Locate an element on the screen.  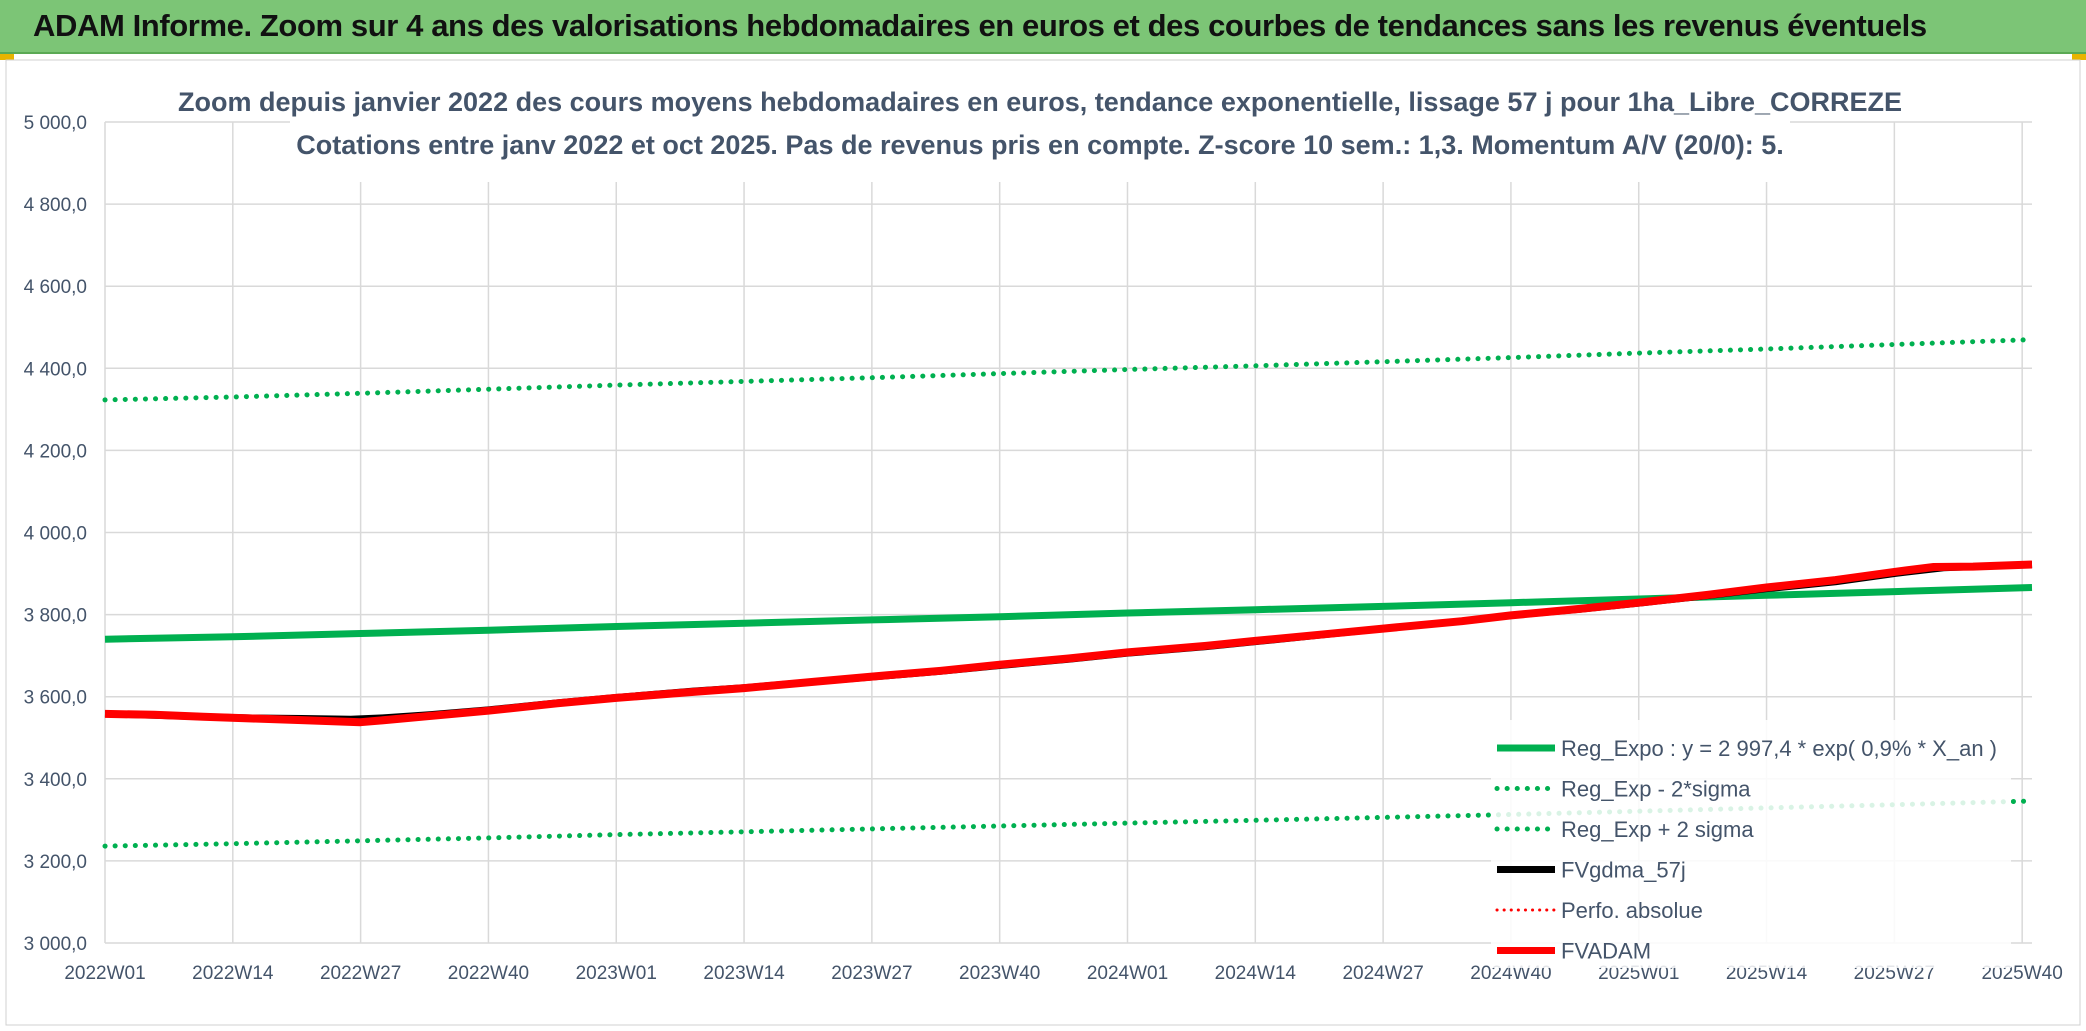
y-tick-label: 3 400,0 is located at coordinates (55, 780).